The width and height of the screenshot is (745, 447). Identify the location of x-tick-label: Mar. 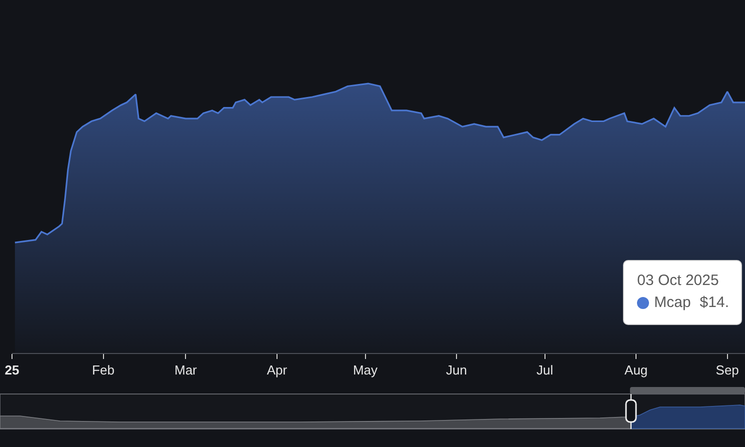
(186, 370).